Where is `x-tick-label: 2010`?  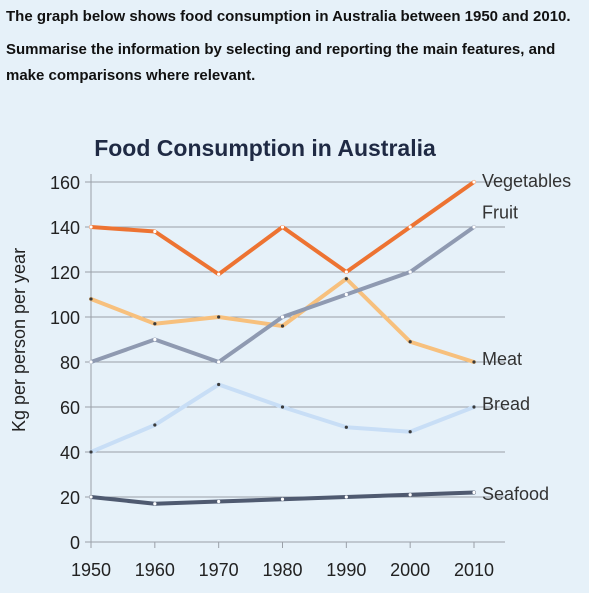 x-tick-label: 2010 is located at coordinates (474, 570).